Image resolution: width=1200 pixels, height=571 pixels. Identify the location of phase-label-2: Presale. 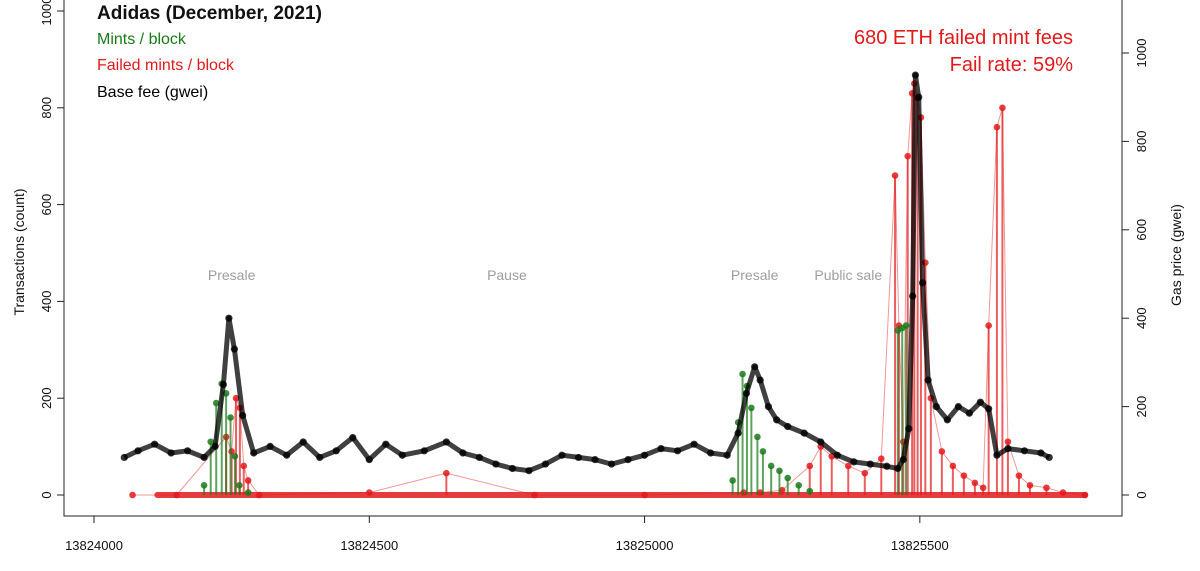
(755, 275).